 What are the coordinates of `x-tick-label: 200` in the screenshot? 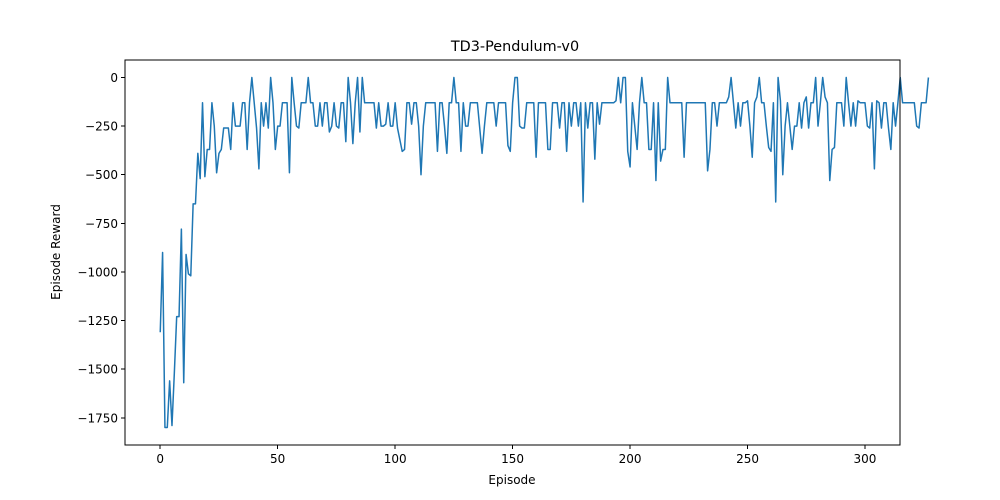 It's located at (630, 459).